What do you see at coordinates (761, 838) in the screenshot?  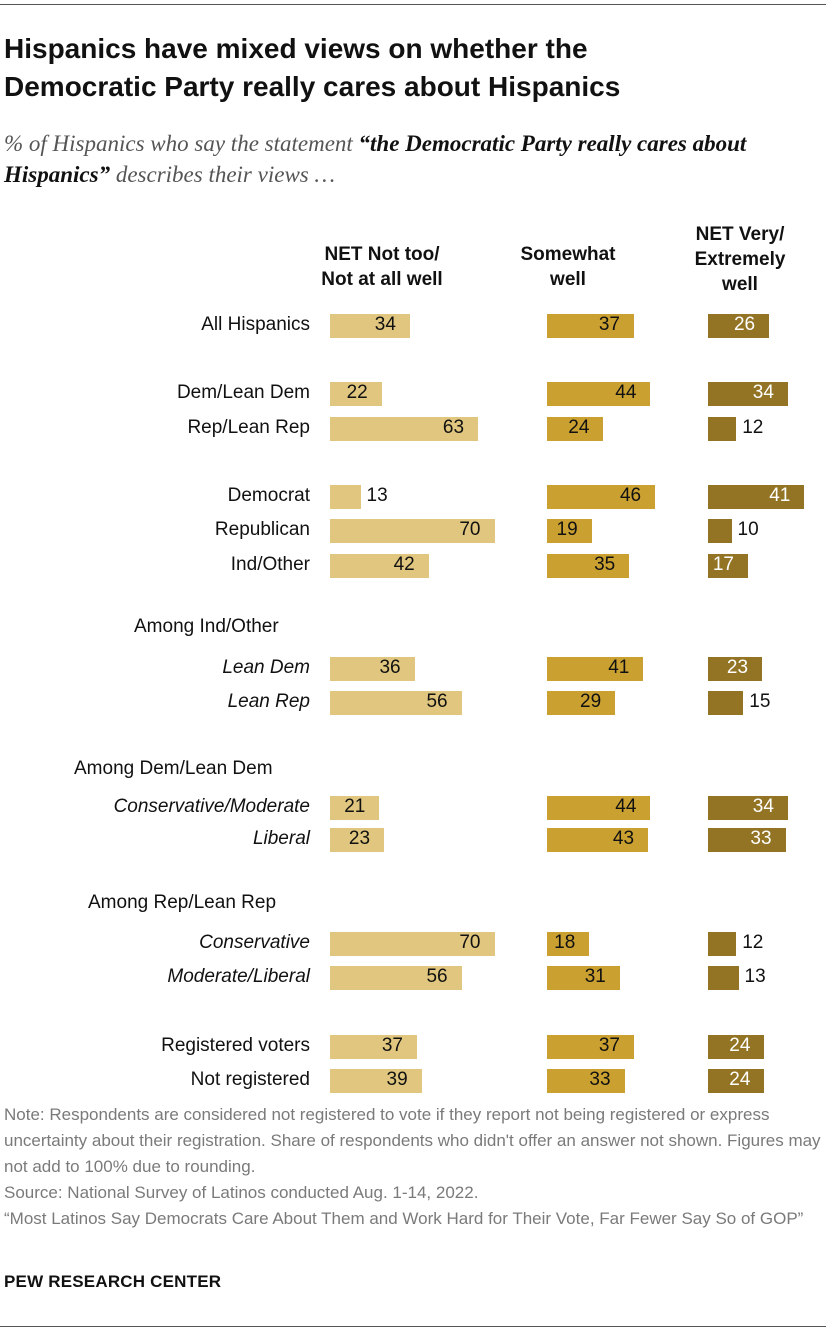 I see `value-label-very-well: 33` at bounding box center [761, 838].